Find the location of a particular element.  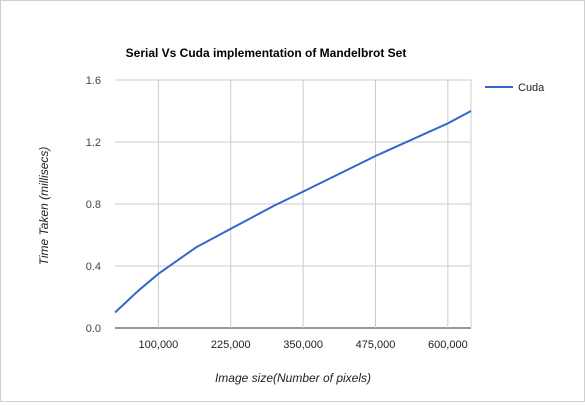

y-axis-label: Time Taken (millisecs) is located at coordinates (44, 206).